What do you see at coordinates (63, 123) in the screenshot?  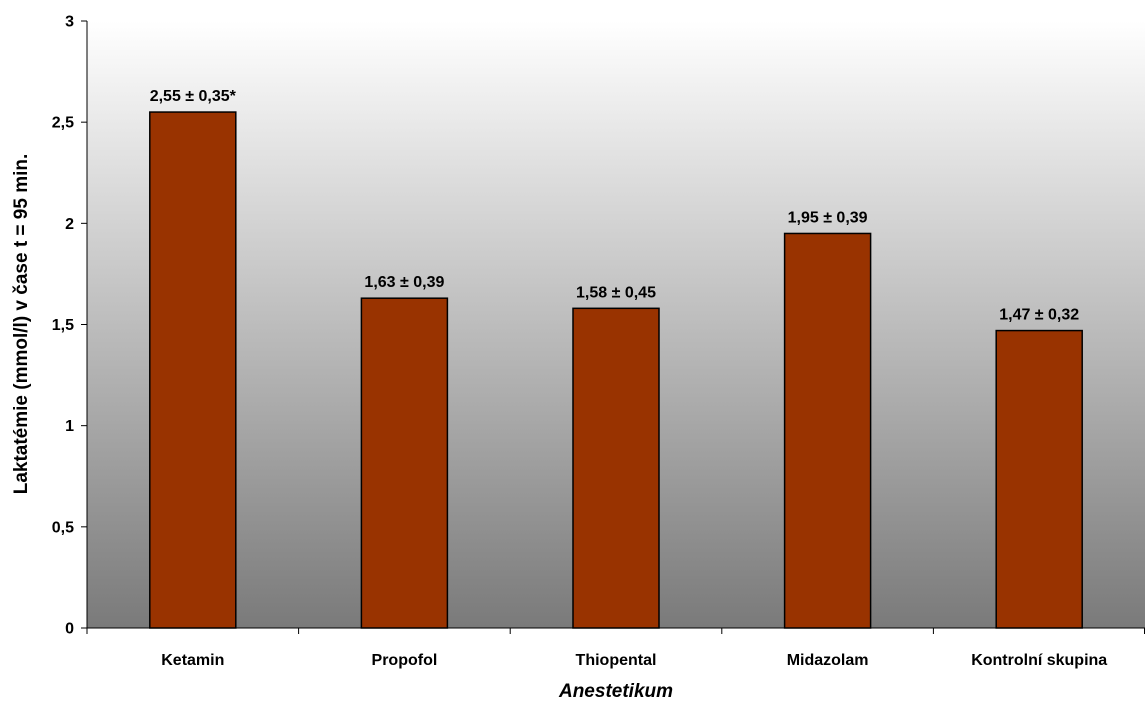 I see `y-tick-label: 2,5` at bounding box center [63, 123].